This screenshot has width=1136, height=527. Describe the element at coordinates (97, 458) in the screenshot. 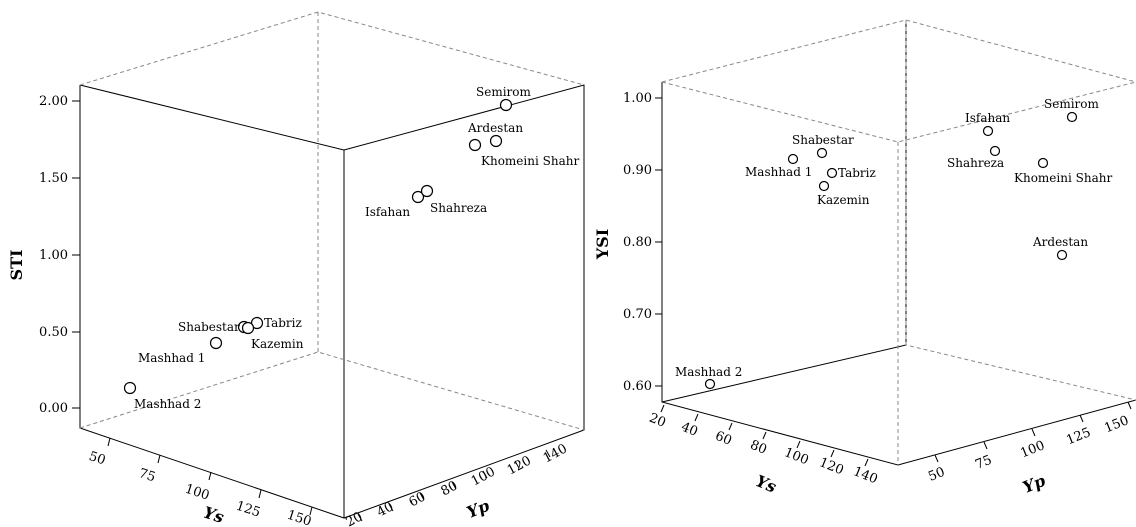

I see `sti-x-tick-label: 50` at that location.